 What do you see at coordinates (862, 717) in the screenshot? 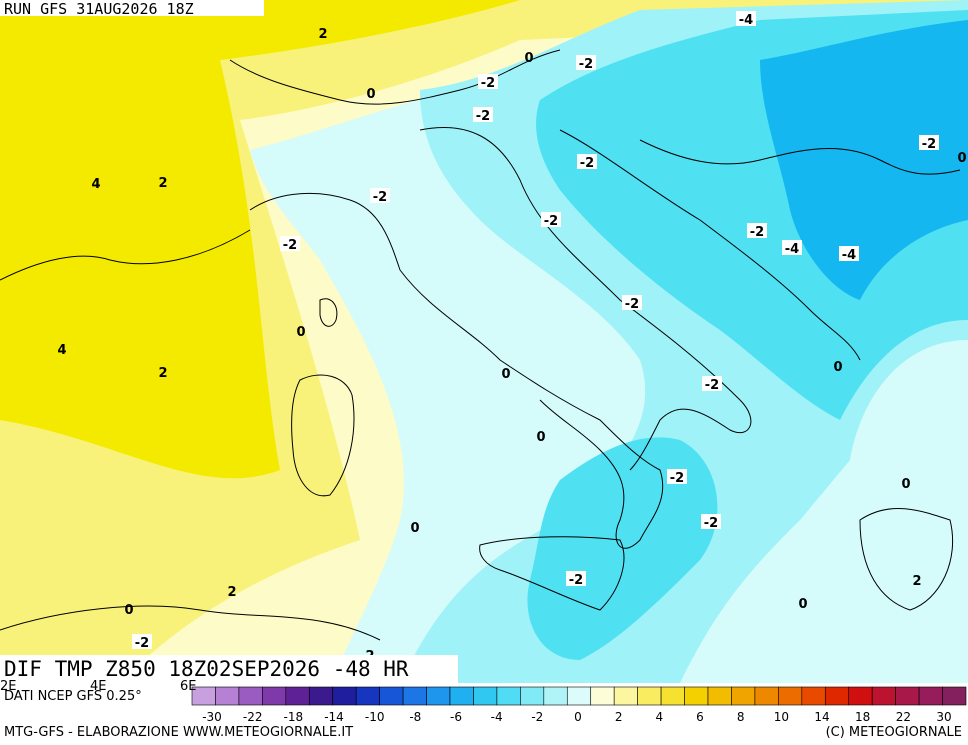
I see `legend-tick-label: 18` at bounding box center [862, 717].